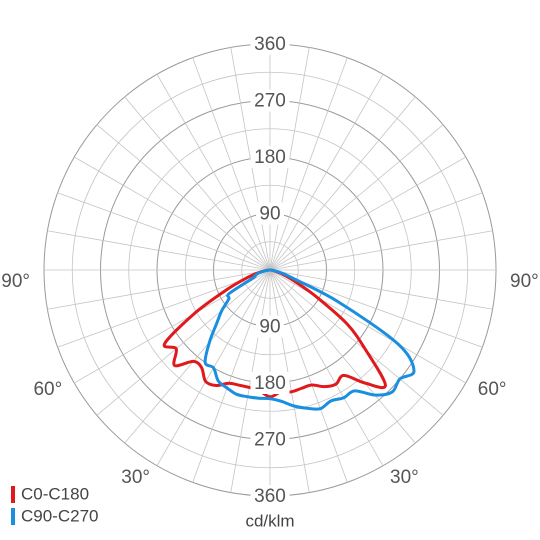 Image resolution: width=540 pixels, height=540 pixels. I want to click on radial-tick-upper: 90, so click(269, 214).